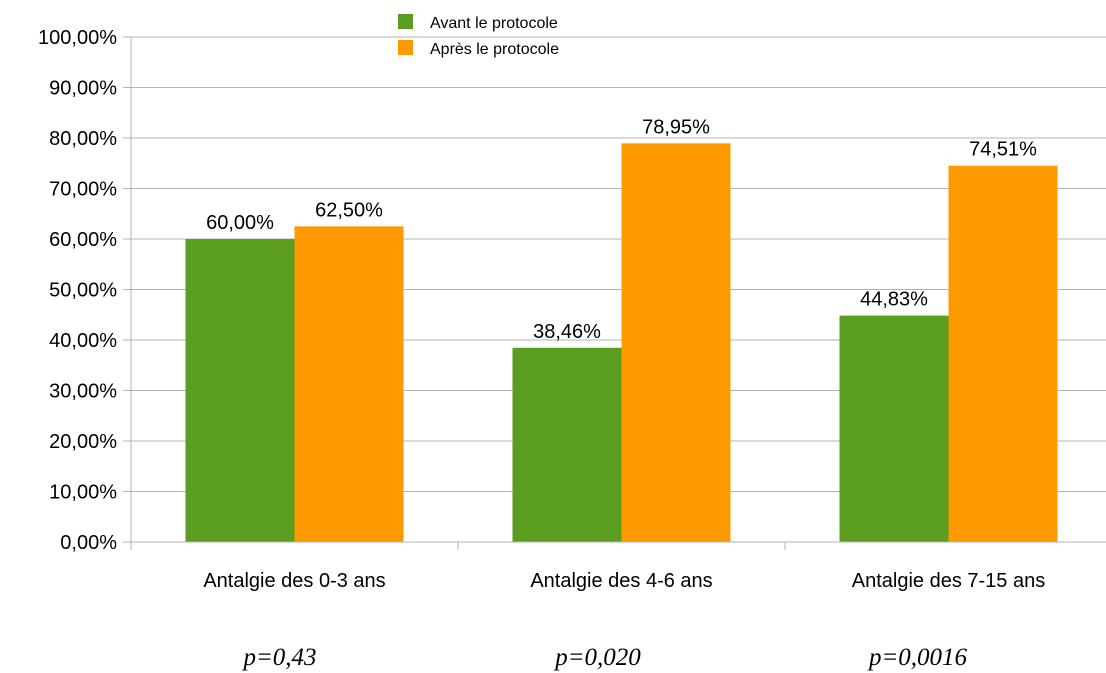 This screenshot has height=673, width=1106. Describe the element at coordinates (948, 581) in the screenshot. I see `category-label: Antalgie des 7-15 ans` at that location.